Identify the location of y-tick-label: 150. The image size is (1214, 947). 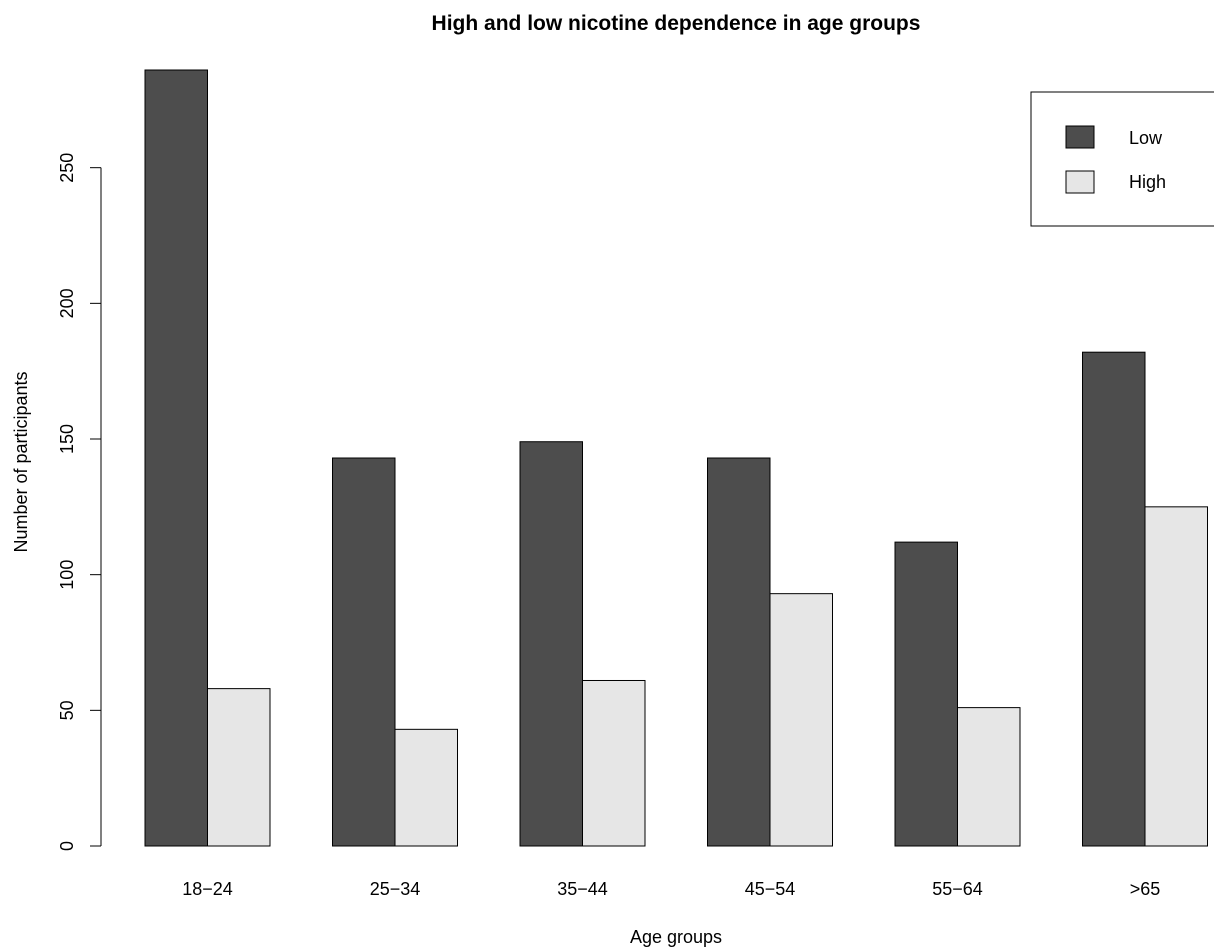
(67, 439).